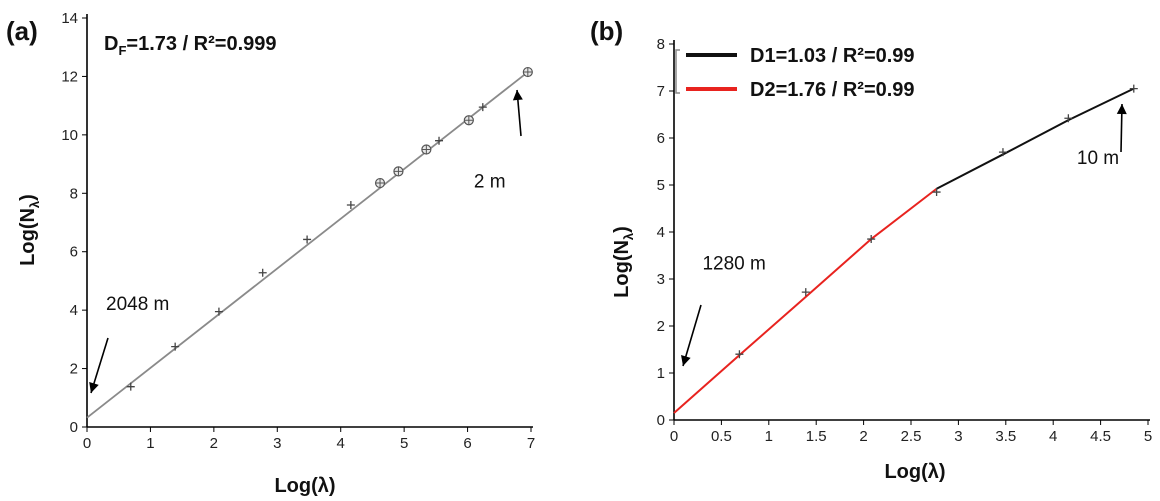 The height and width of the screenshot is (501, 1160). What do you see at coordinates (661, 91) in the screenshot?
I see `panel-b-y-tick-label: 7` at bounding box center [661, 91].